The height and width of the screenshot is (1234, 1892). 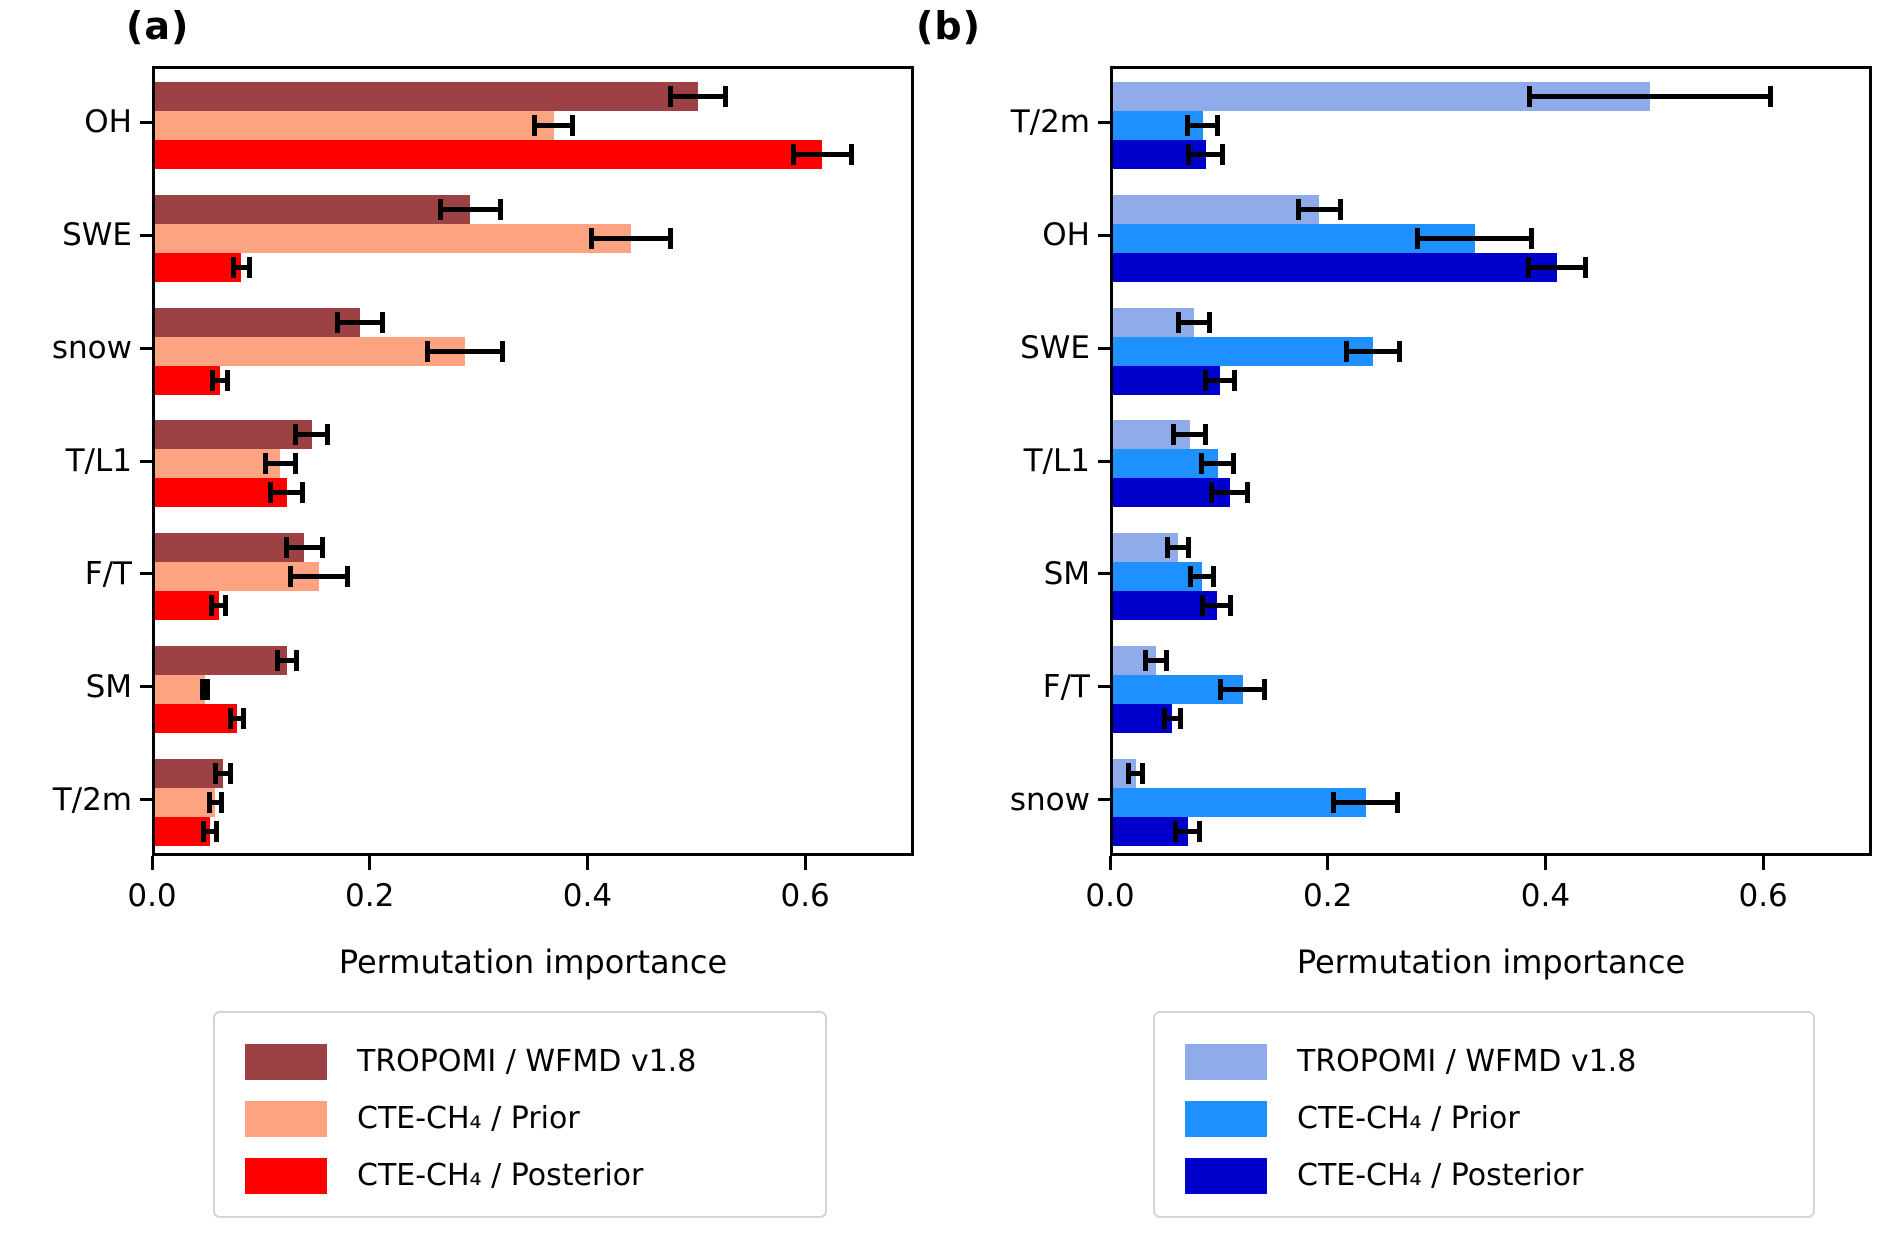 I want to click on x-tick-0.0, so click(x=1110, y=863).